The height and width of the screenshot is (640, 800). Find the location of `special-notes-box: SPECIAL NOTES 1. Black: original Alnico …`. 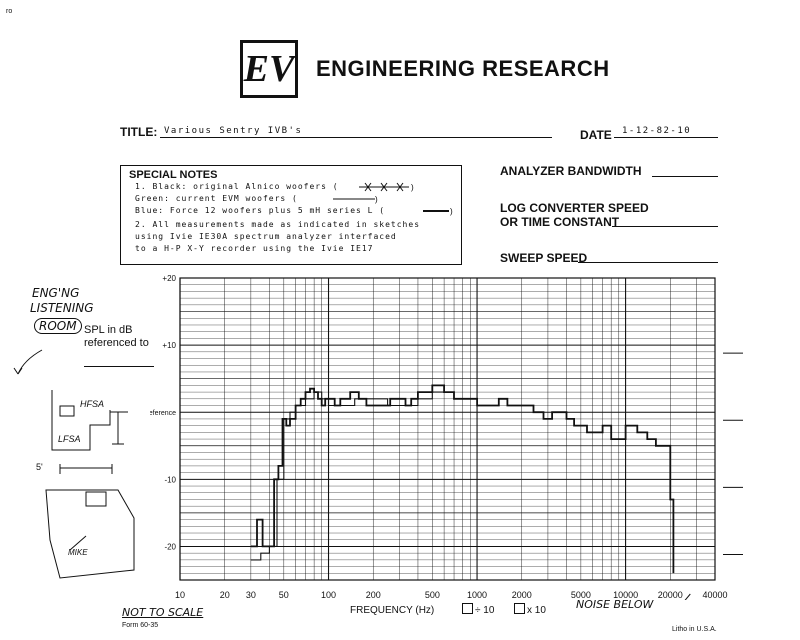

special-notes-box: SPECIAL NOTES 1. Black: original Alnico … is located at coordinates (291, 215).